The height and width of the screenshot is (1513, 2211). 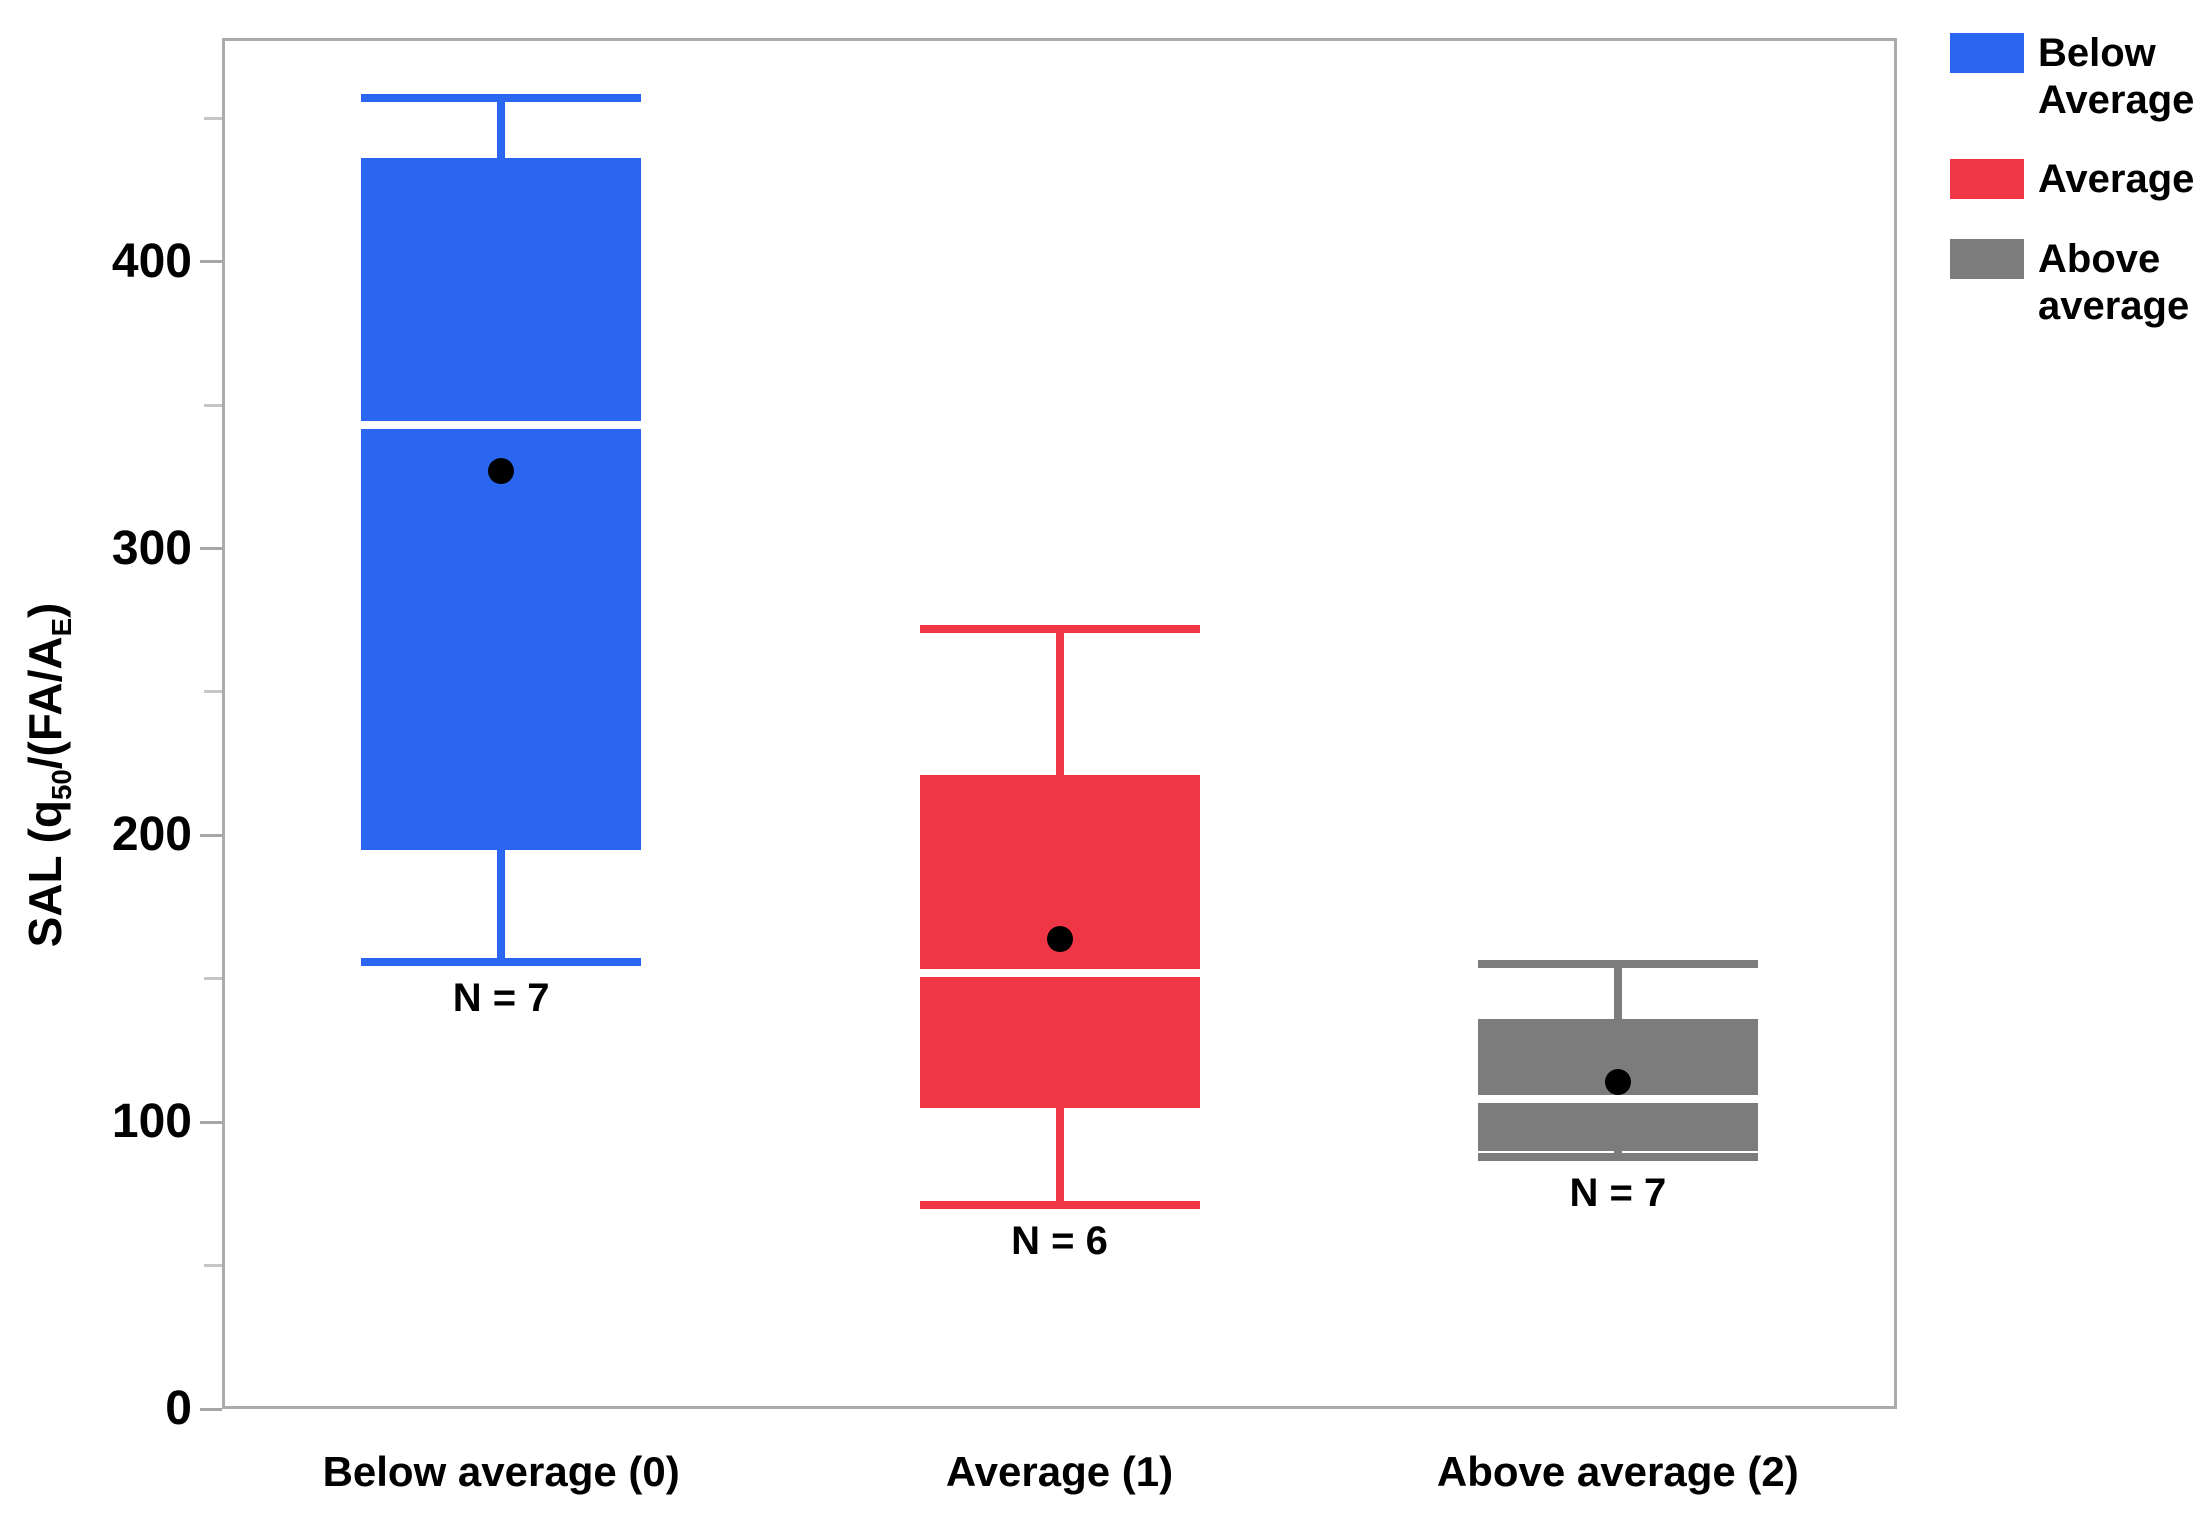 I want to click on legend-item: Below Average, so click(x=2080, y=77).